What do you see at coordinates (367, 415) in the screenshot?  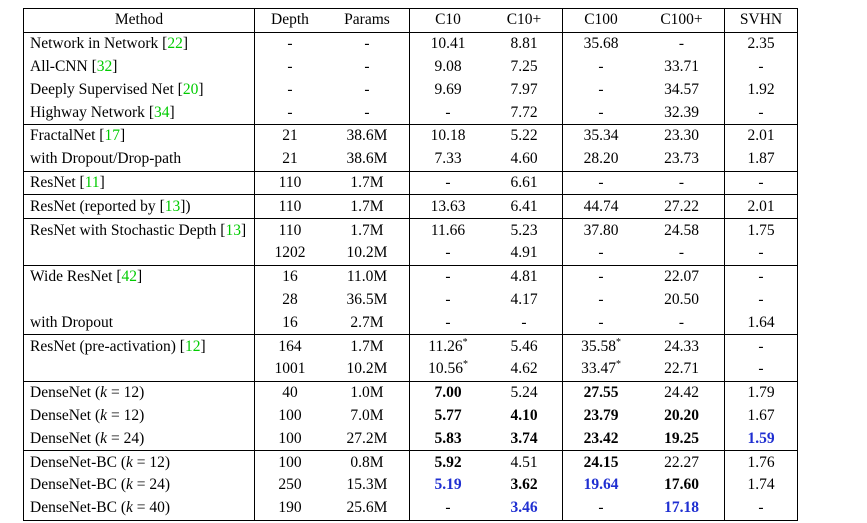 I see `cell-params-value: 7.0M` at bounding box center [367, 415].